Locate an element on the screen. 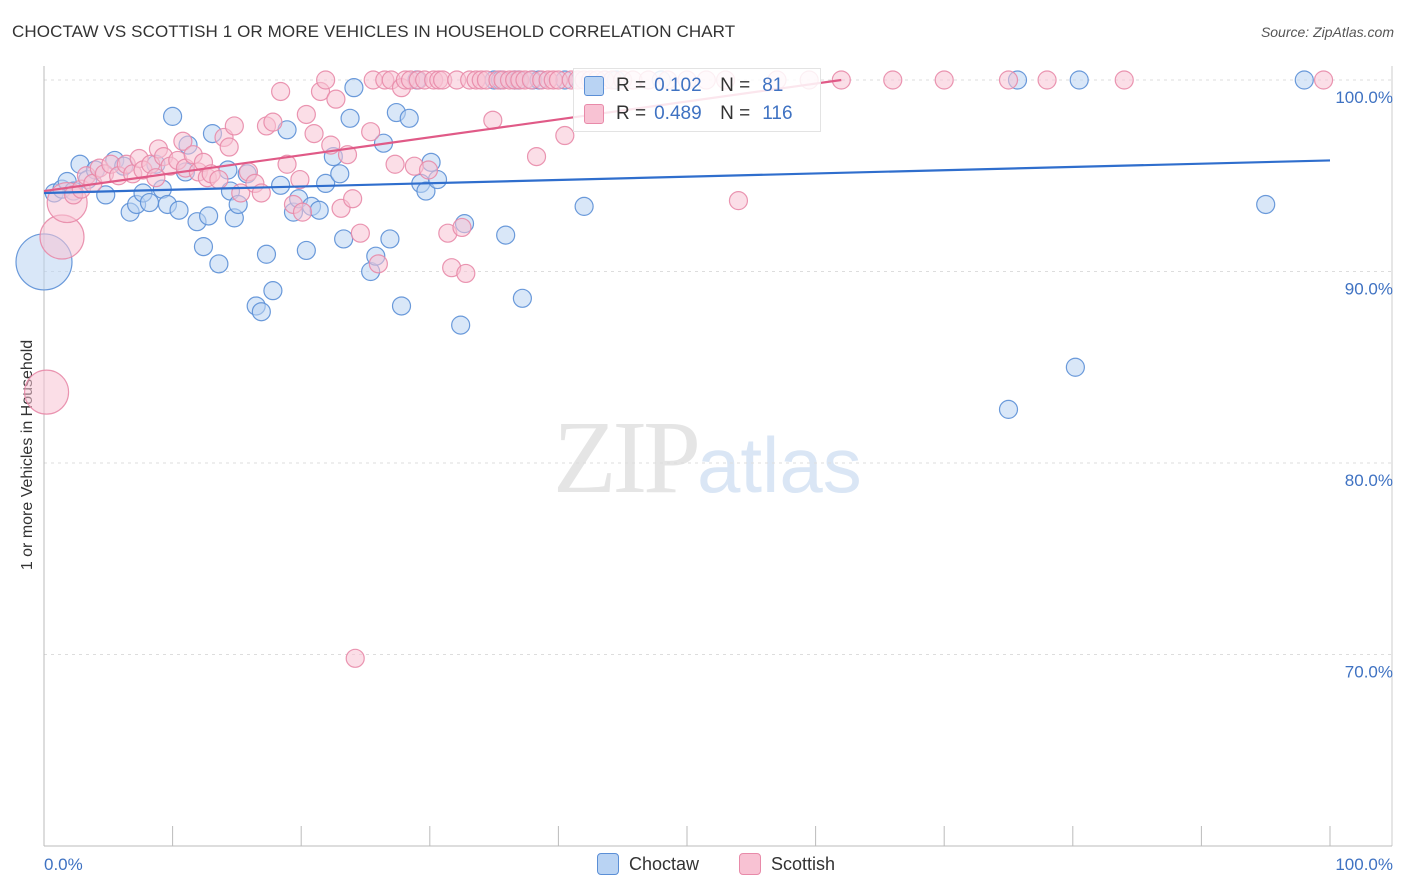 This screenshot has height=892, width=1406. y-tick-label: 70.0% is located at coordinates (1369, 672).